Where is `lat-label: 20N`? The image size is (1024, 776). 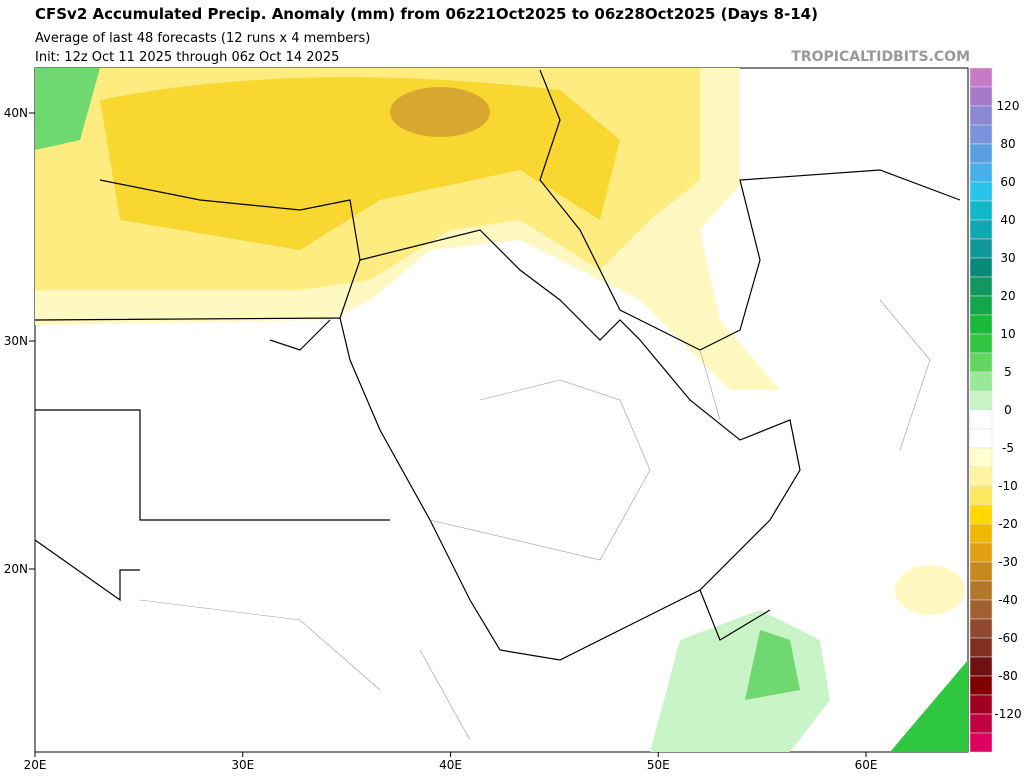
lat-label: 20N is located at coordinates (16, 569).